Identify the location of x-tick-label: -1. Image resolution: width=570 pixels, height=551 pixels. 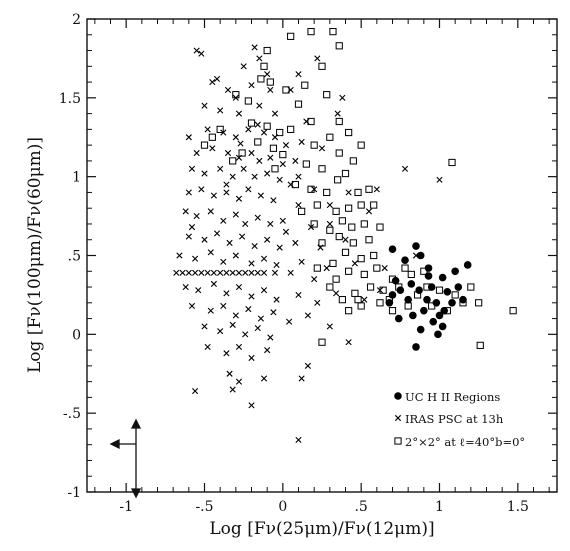
(126, 507).